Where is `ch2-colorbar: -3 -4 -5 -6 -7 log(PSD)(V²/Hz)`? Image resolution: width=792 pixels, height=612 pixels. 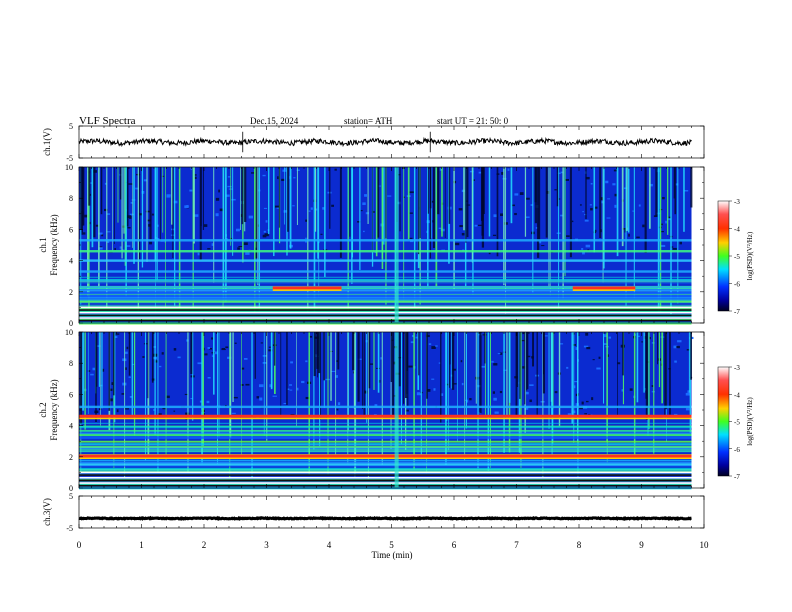
ch2-colorbar: -3 -4 -5 -6 -7 log(PSD)(V²/Hz) is located at coordinates (735, 422).